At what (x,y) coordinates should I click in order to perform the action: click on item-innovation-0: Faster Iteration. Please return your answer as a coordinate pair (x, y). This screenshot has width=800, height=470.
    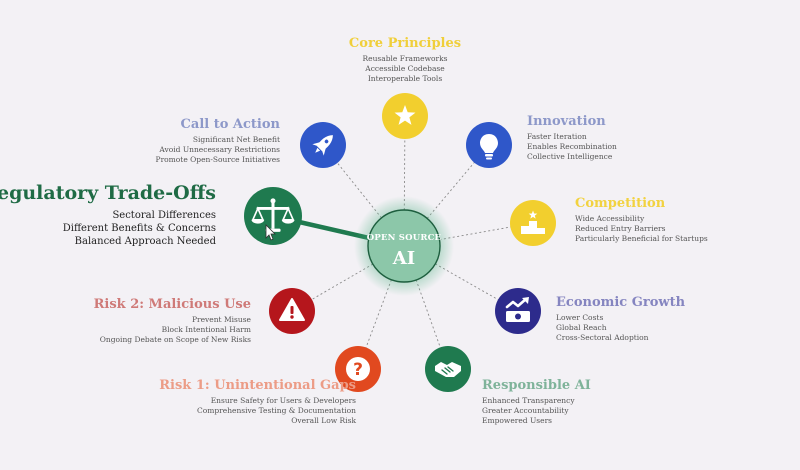
    Looking at the image, I should click on (557, 136).